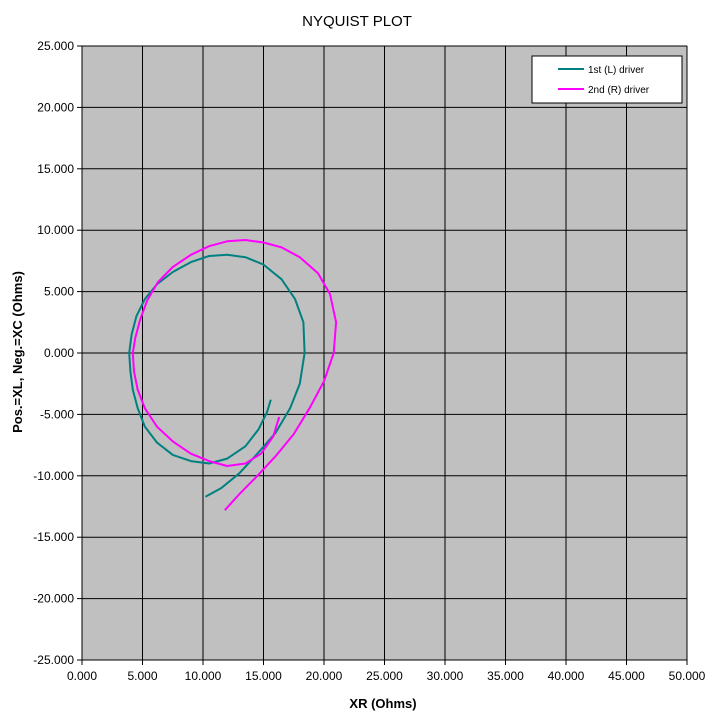  Describe the element at coordinates (607, 79) in the screenshot. I see `legend-box` at that location.